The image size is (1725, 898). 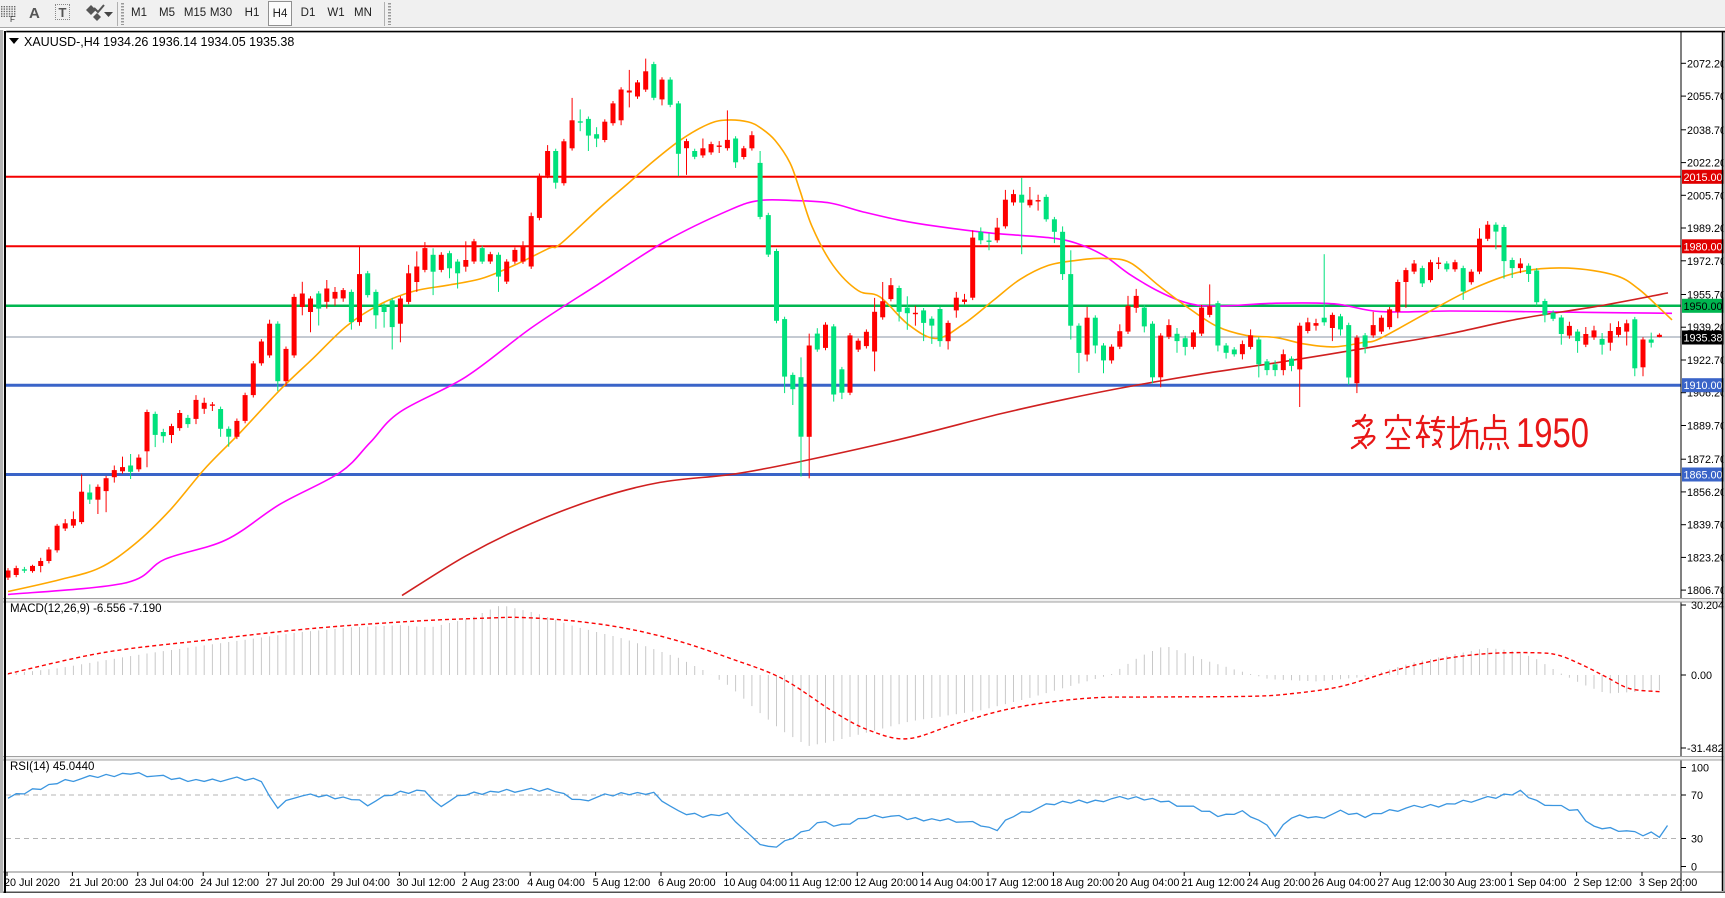 What do you see at coordinates (622, 883) in the screenshot?
I see `svg-text: 5 Aug 12:00` at bounding box center [622, 883].